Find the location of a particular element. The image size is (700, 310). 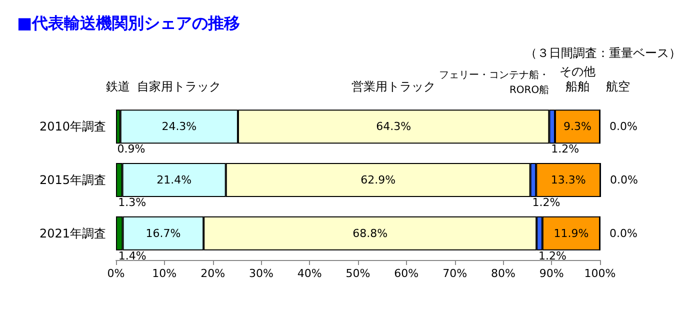

data-label: 64.3% is located at coordinates (394, 127).